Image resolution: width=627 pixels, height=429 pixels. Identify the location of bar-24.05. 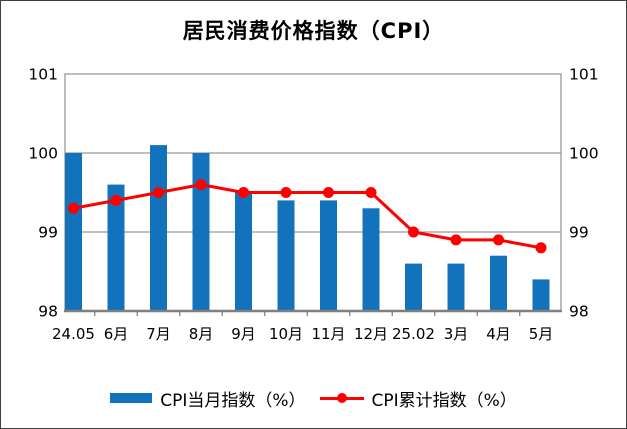
(73, 232).